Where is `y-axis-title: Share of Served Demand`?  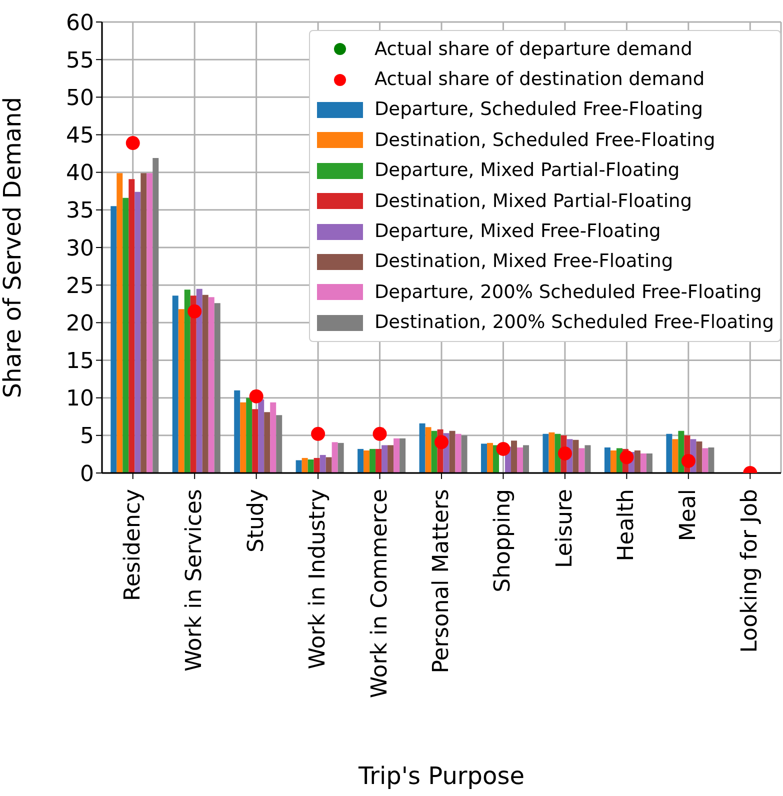
y-axis-title: Share of Served Demand is located at coordinates (13, 247).